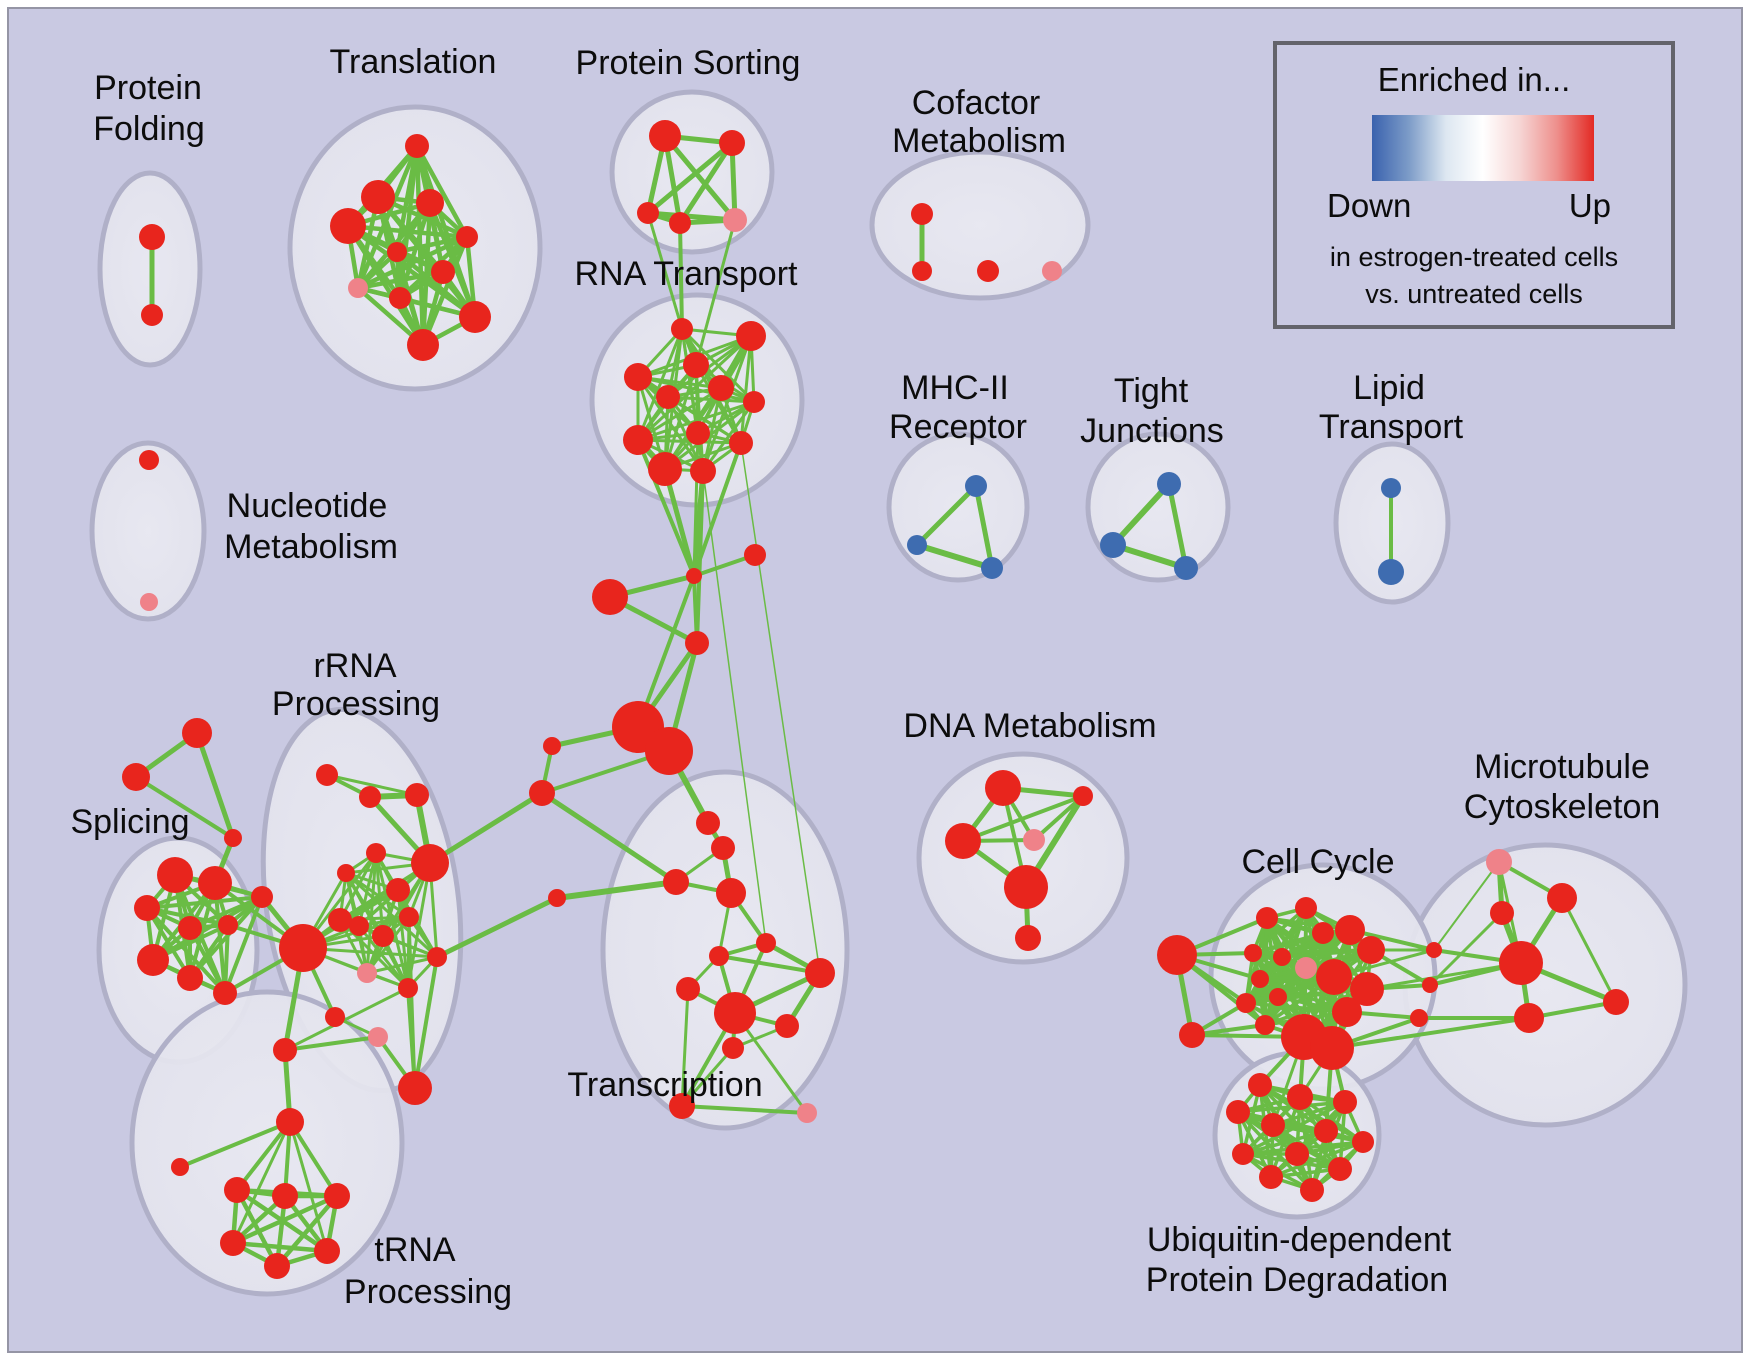 The height and width of the screenshot is (1360, 1750). Describe the element at coordinates (383, 936) in the screenshot. I see `graph-node-r10` at that location.